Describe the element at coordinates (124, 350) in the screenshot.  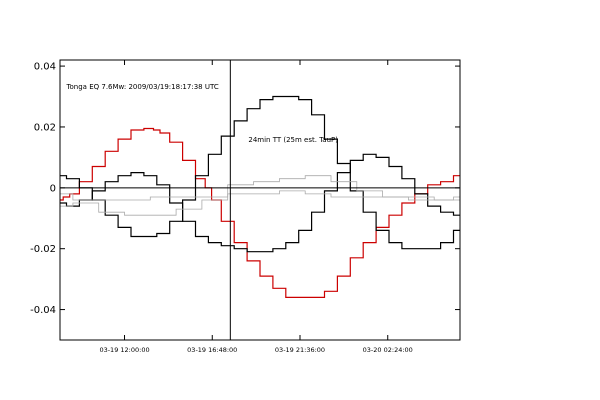
I see `x-tick-label: 03-19 12:00:00` at that location.